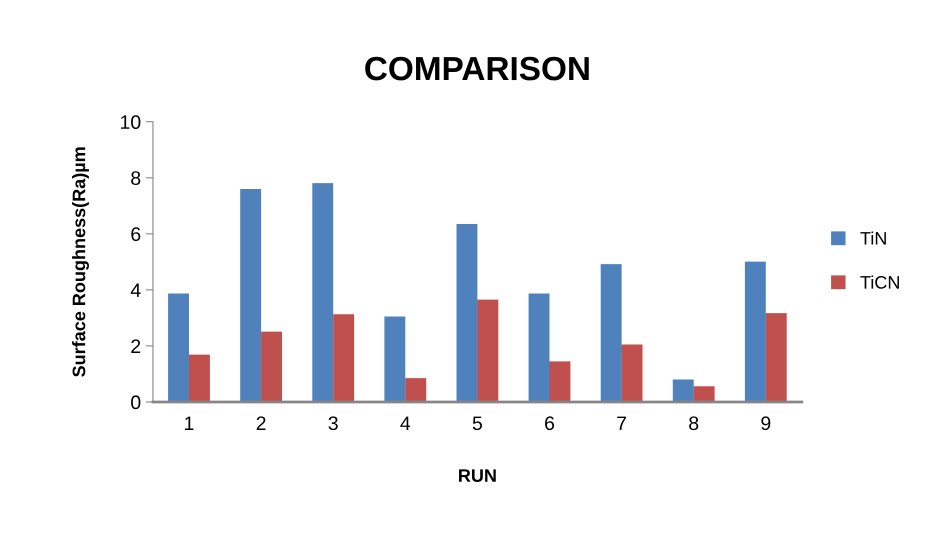 The image size is (927, 541). What do you see at coordinates (135, 178) in the screenshot?
I see `y-tick-label: 8` at bounding box center [135, 178].